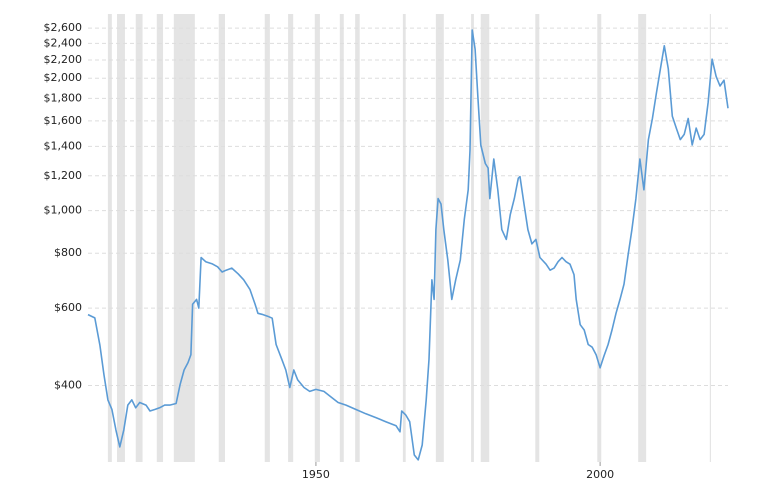 This screenshot has height=484, width=768. What do you see at coordinates (63, 77) in the screenshot?
I see `y-tick-label: $2,000` at bounding box center [63, 77].